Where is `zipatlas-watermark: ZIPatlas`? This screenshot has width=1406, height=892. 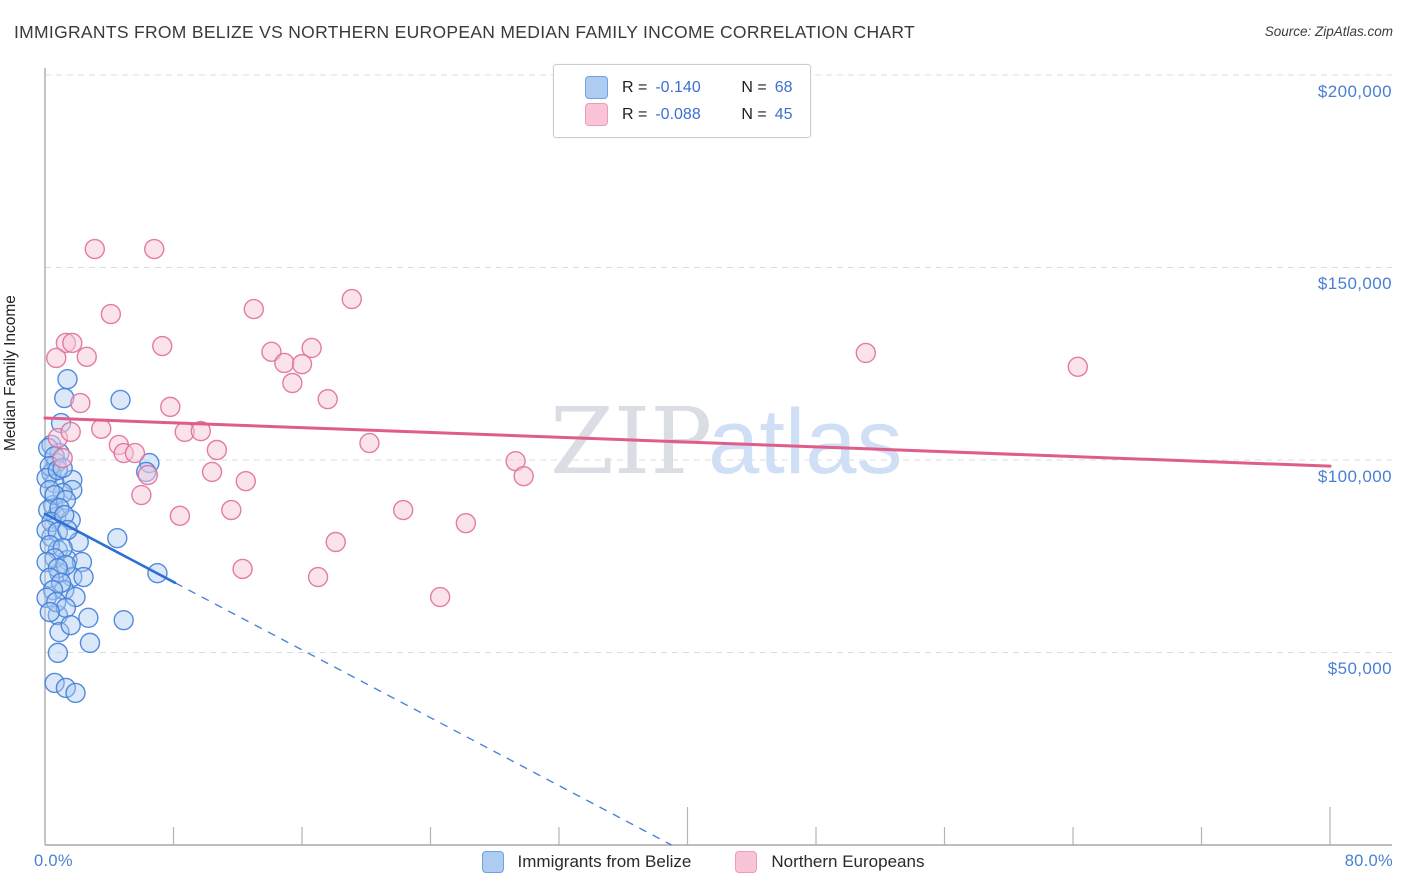 zipatlas-watermark: ZIPatlas is located at coordinates (726, 442).